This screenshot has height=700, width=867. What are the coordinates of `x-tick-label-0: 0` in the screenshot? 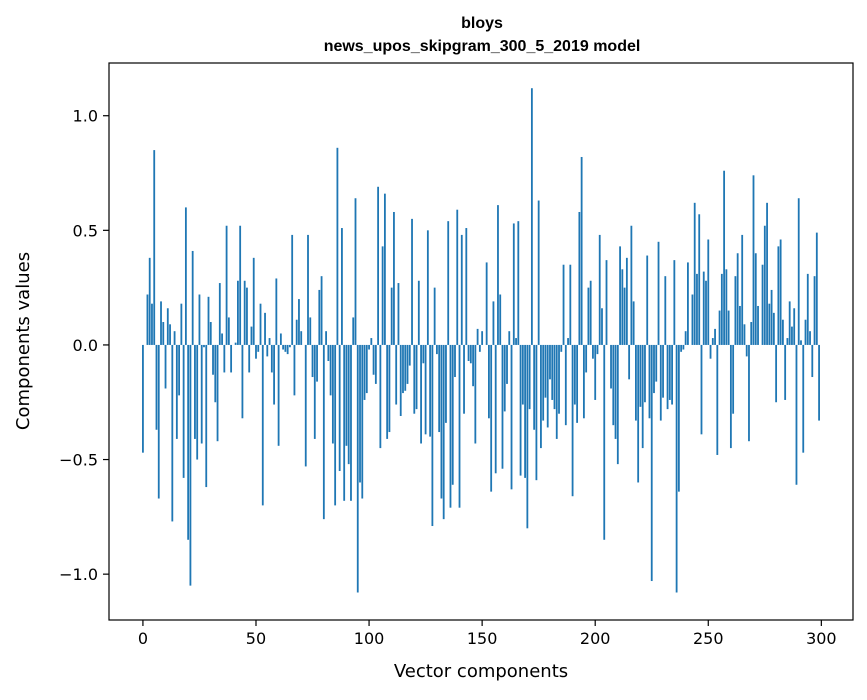 It's located at (143, 638).